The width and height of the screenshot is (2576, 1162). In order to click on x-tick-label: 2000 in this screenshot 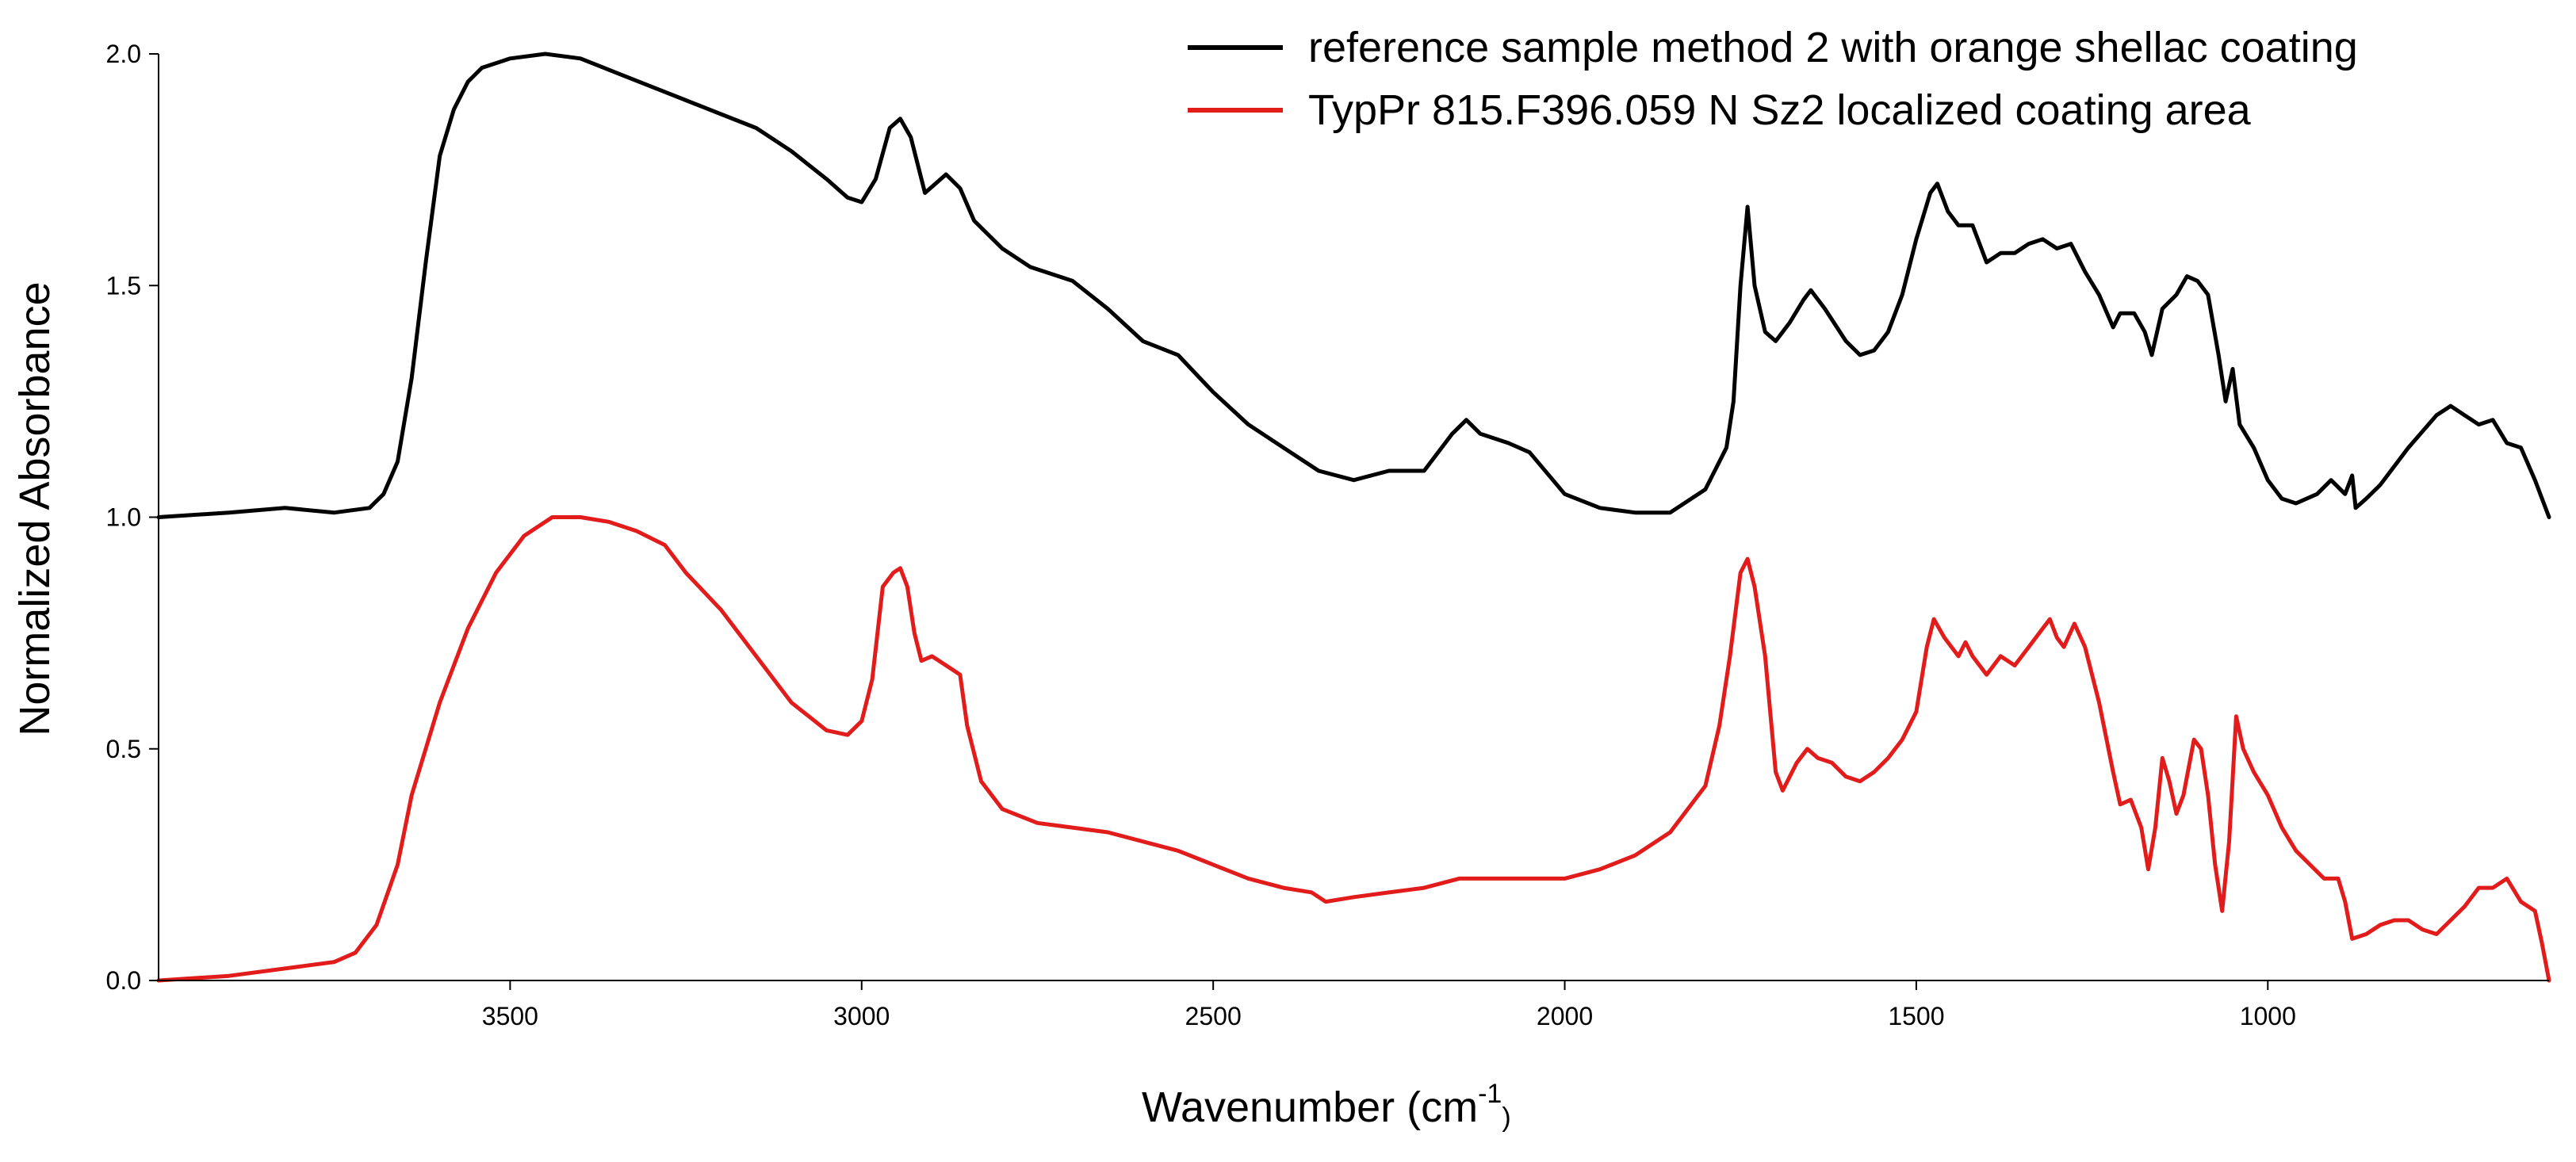, I will do `click(1565, 1016)`.